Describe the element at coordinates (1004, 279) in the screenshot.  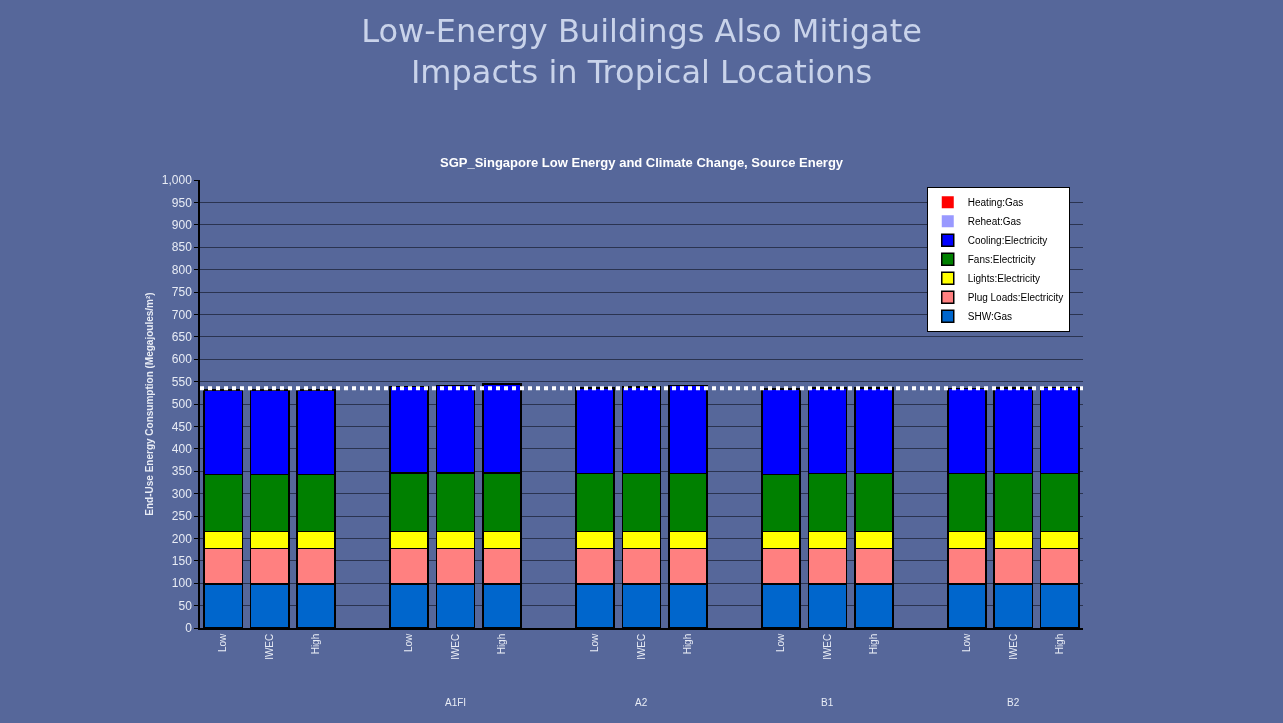
I see `legend-label: Lights:Electricity` at that location.